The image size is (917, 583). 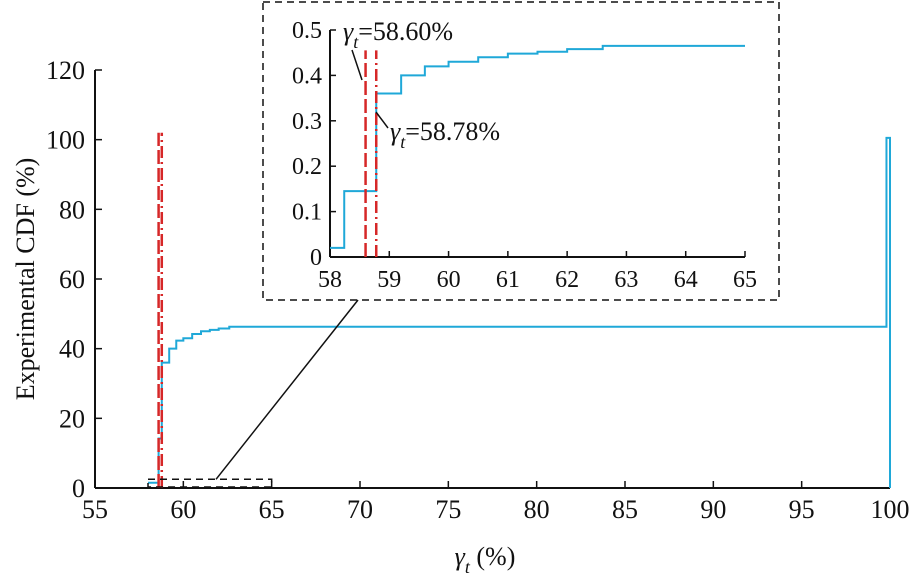 What do you see at coordinates (160, 310) in the screenshot?
I see `main-threshold-lines` at bounding box center [160, 310].